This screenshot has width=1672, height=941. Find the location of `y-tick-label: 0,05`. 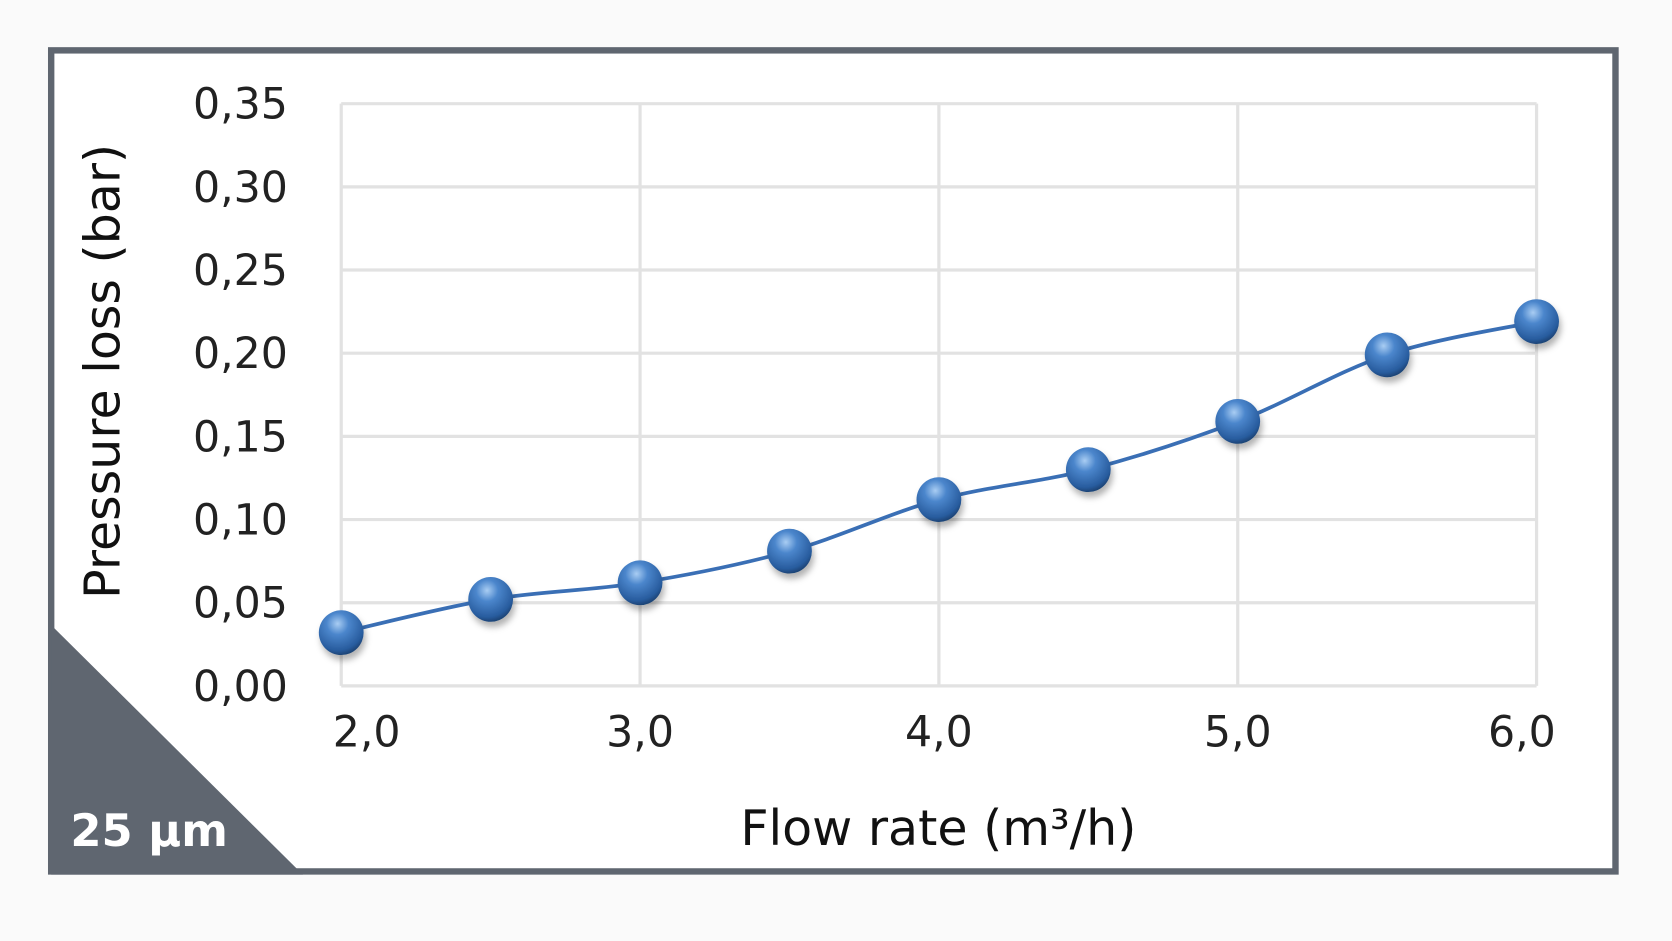

y-tick-label: 0,05 is located at coordinates (240, 604).